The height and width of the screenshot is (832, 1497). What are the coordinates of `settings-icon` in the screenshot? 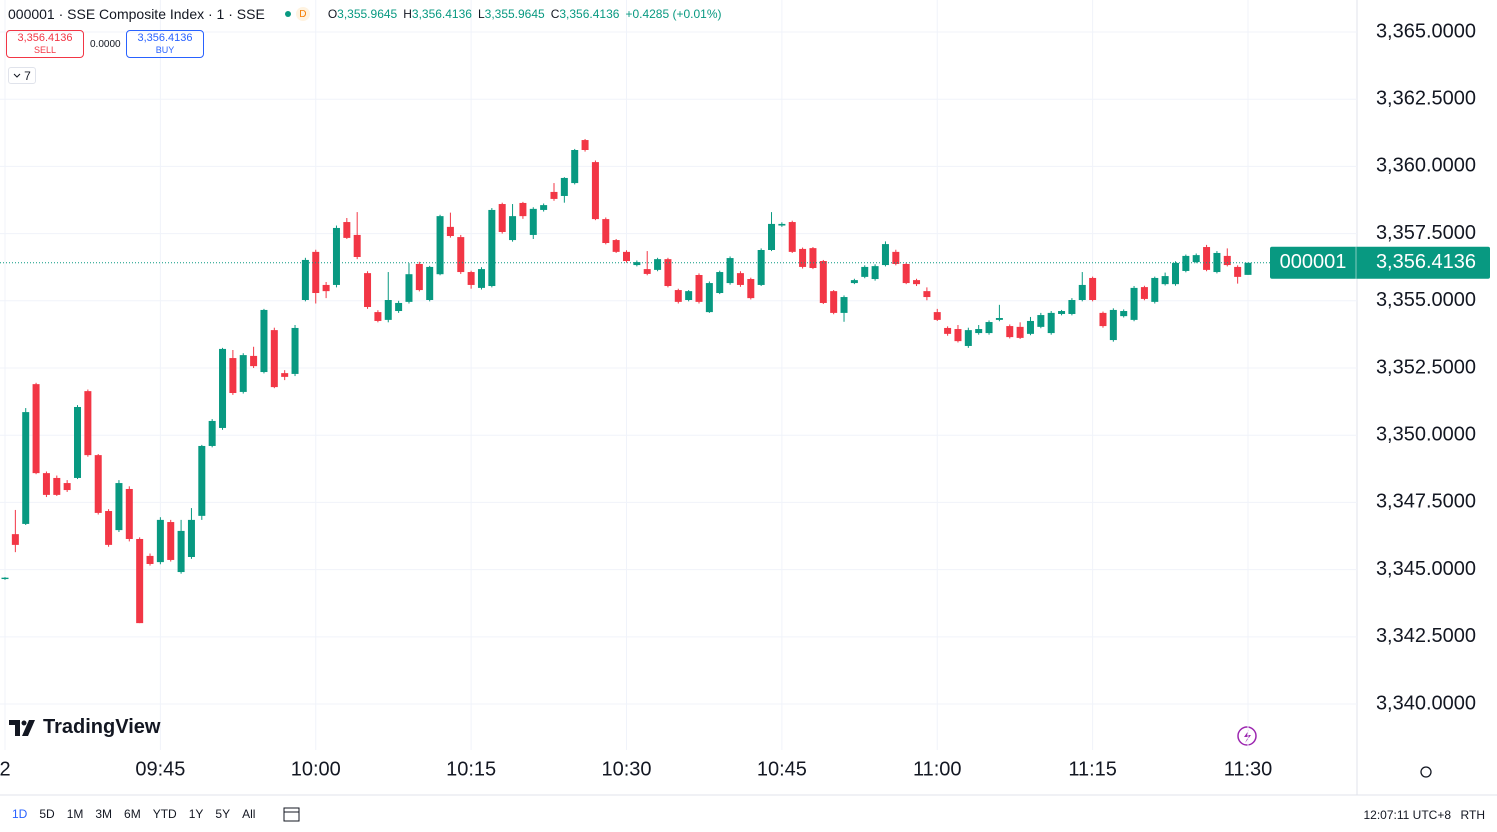 It's located at (1426, 772).